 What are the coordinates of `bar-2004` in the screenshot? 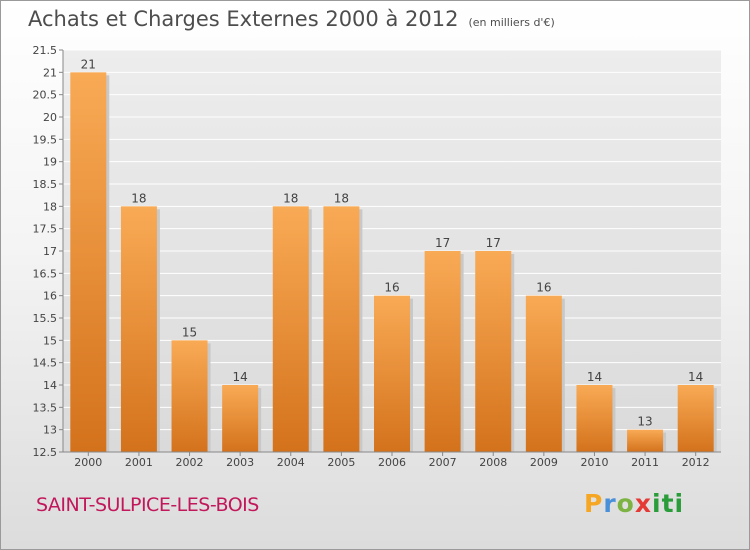 It's located at (290, 329).